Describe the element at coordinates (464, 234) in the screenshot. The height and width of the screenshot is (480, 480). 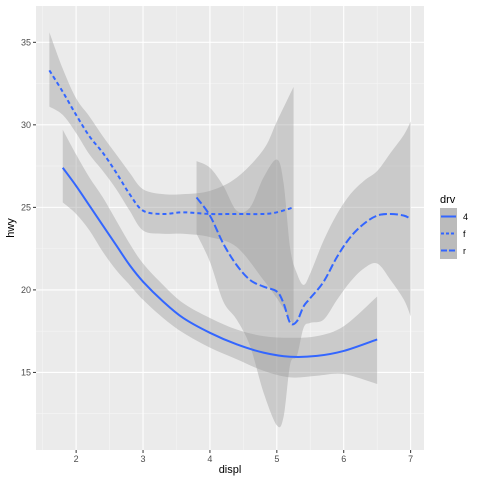
I see `legend-label: f` at that location.